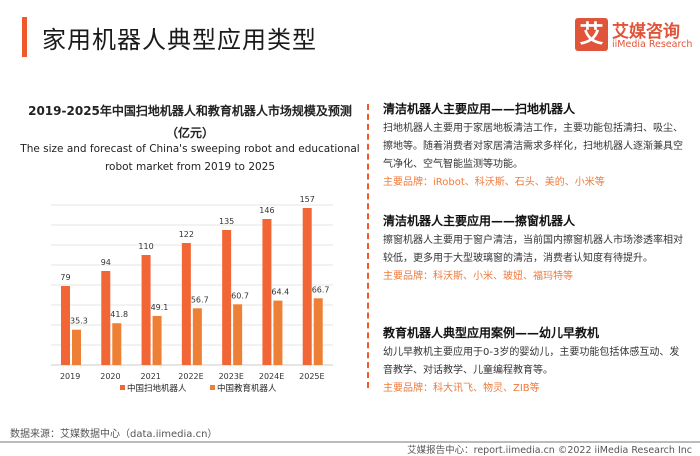  Describe the element at coordinates (186, 234) in the screenshot. I see `data-label: 122` at that location.